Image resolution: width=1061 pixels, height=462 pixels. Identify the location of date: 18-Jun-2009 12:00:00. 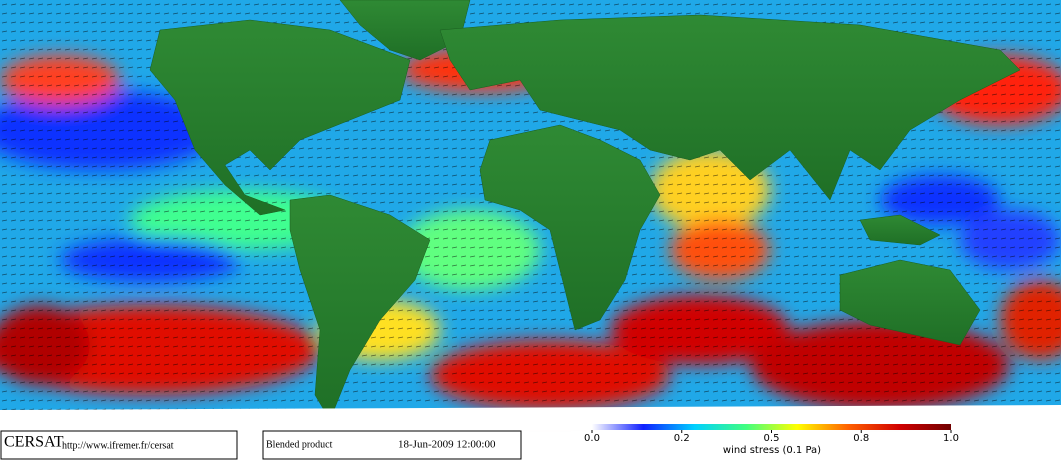
(447, 445).